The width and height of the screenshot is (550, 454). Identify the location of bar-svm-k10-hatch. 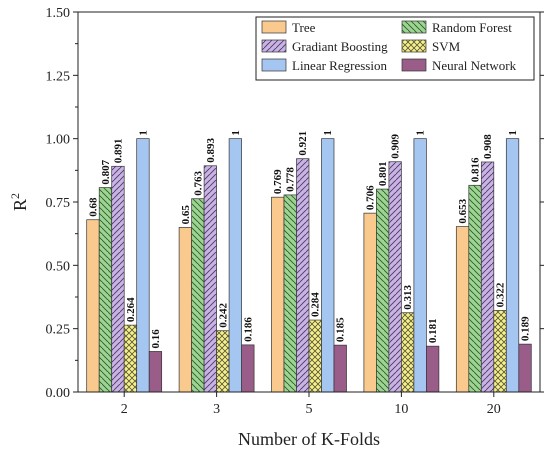
(407, 352).